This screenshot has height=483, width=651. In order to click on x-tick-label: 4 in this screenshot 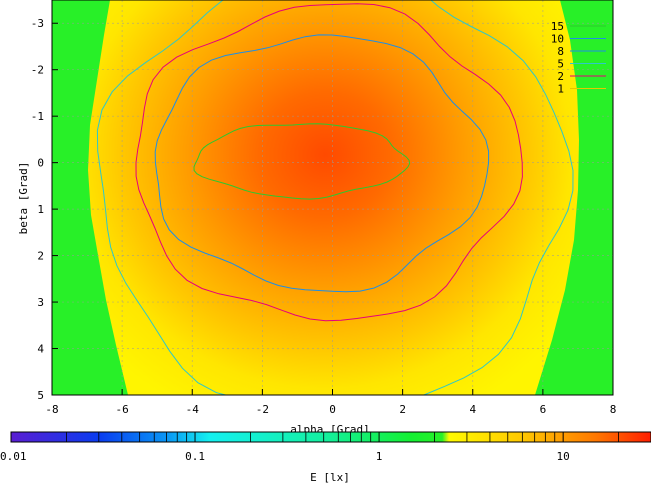, I will do `click(472, 409)`.